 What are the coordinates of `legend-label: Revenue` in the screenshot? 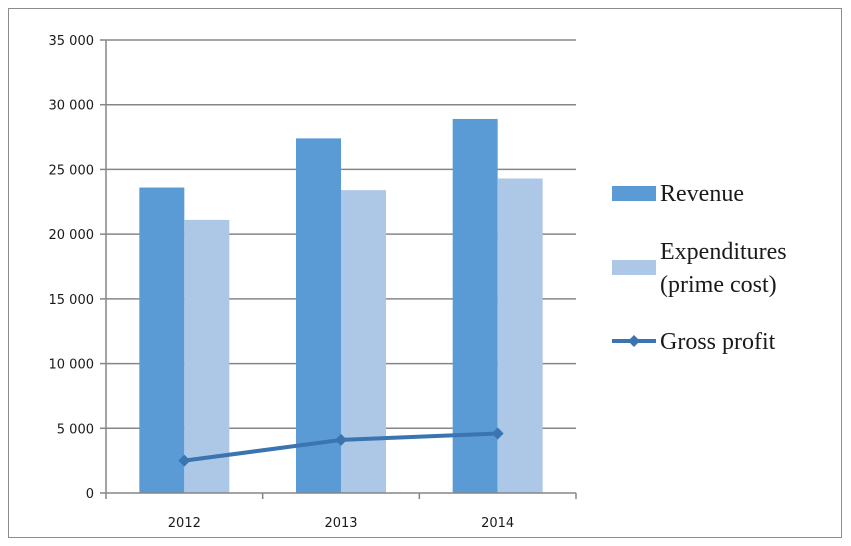 It's located at (702, 194).